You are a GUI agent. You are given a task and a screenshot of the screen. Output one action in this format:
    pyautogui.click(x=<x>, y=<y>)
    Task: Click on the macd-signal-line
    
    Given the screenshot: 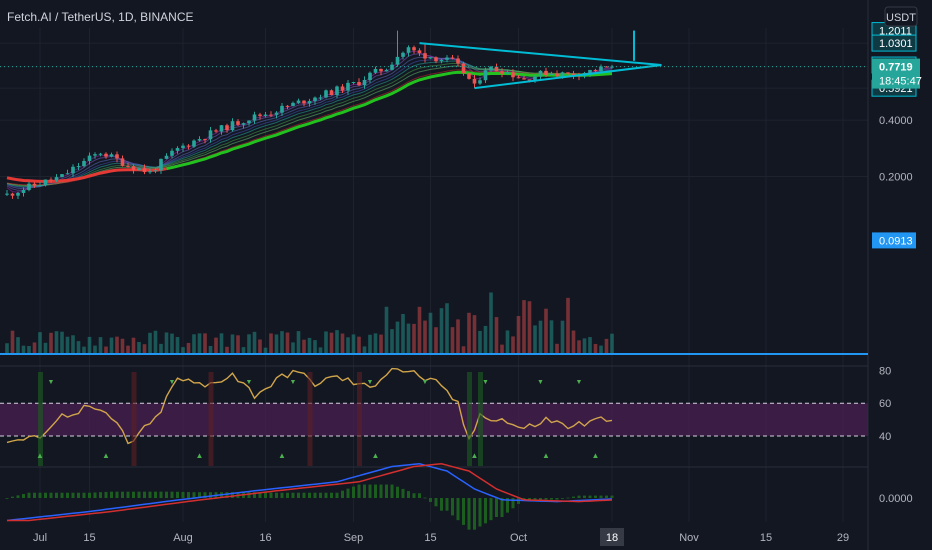 What is the action you would take?
    pyautogui.click(x=310, y=492)
    